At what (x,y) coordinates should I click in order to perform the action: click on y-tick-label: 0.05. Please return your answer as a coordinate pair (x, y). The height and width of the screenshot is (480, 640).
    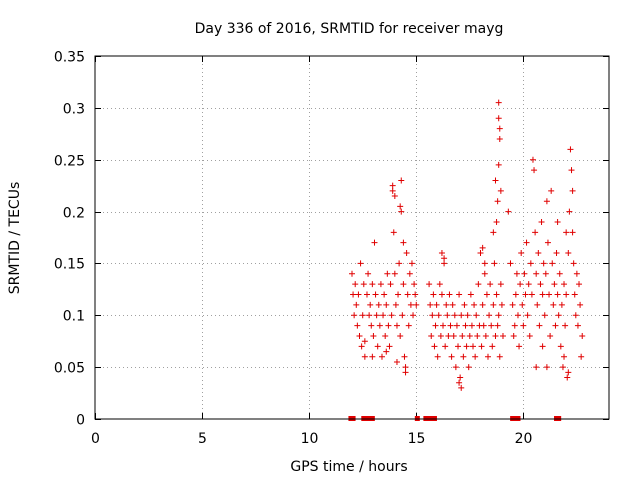
    Looking at the image, I should click on (69, 369).